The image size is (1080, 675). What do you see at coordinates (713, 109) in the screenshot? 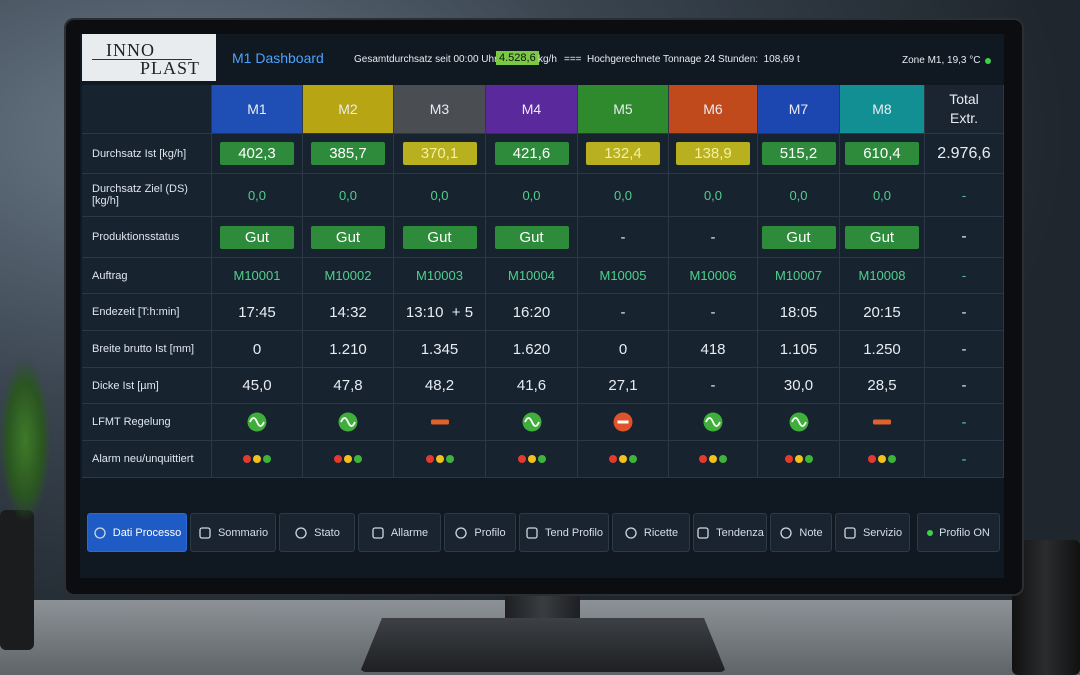
I see `column-header: M6` at bounding box center [713, 109].